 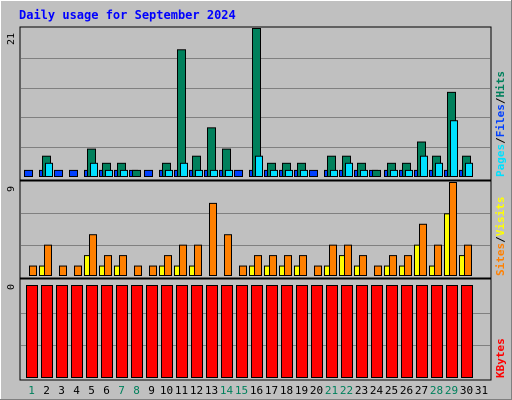 What do you see at coordinates (451, 390) in the screenshot?
I see `x-tick-label: 29` at bounding box center [451, 390].